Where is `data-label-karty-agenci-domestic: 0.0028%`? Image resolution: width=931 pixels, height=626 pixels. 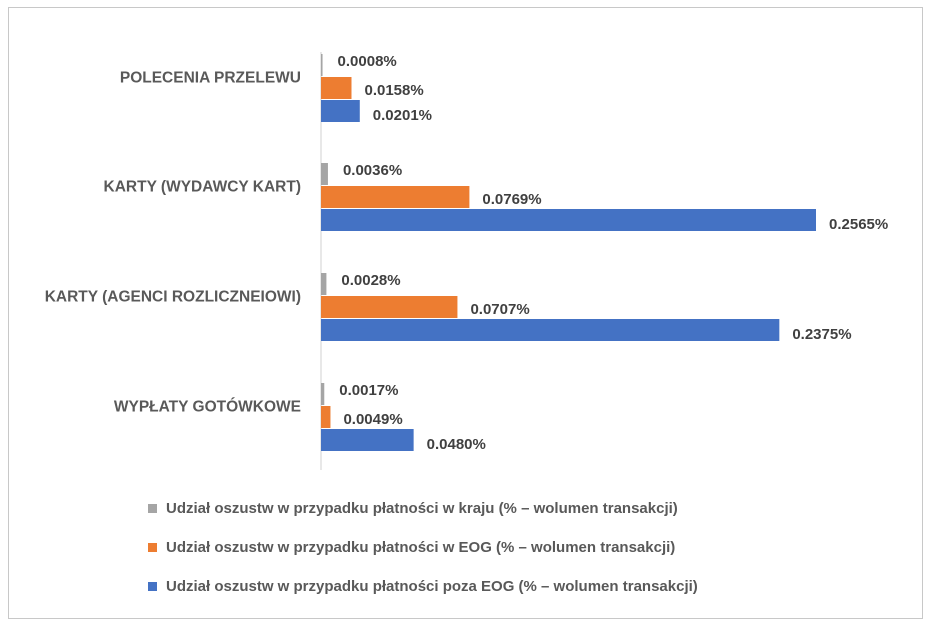
data-label-karty-agenci-domestic: 0.0028% is located at coordinates (370, 280).